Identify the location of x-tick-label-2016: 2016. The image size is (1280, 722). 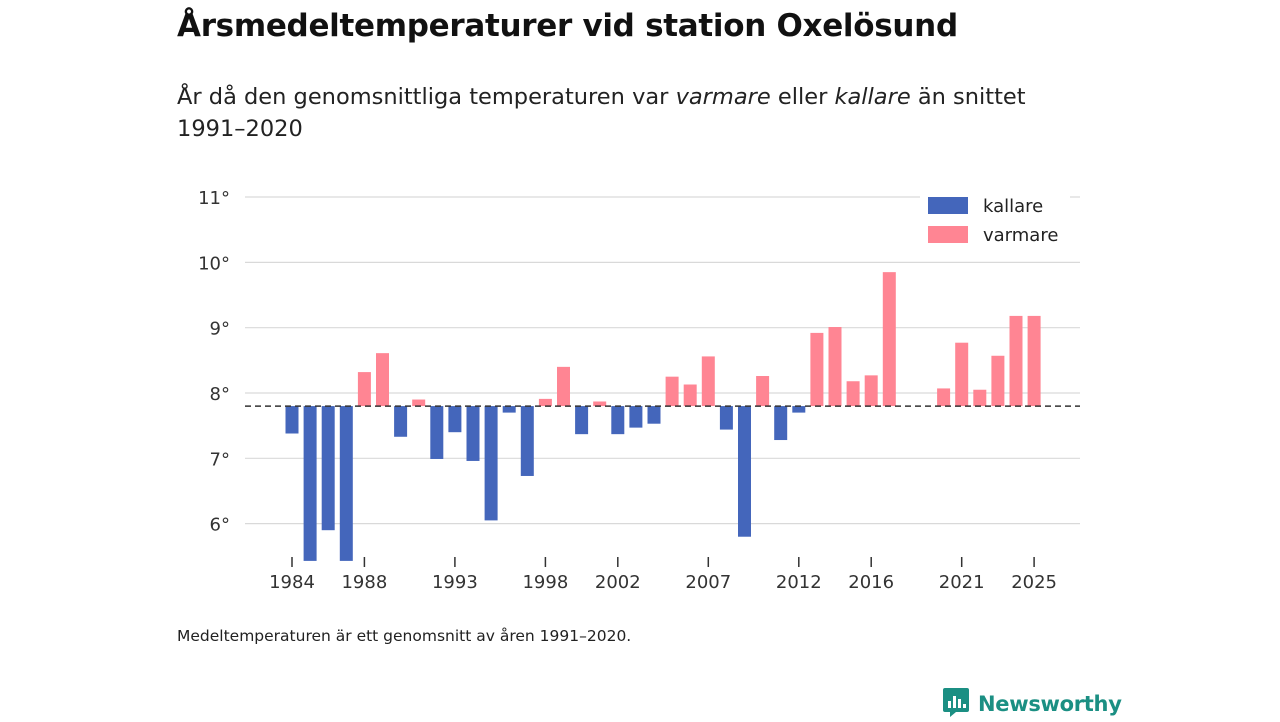
(871, 582).